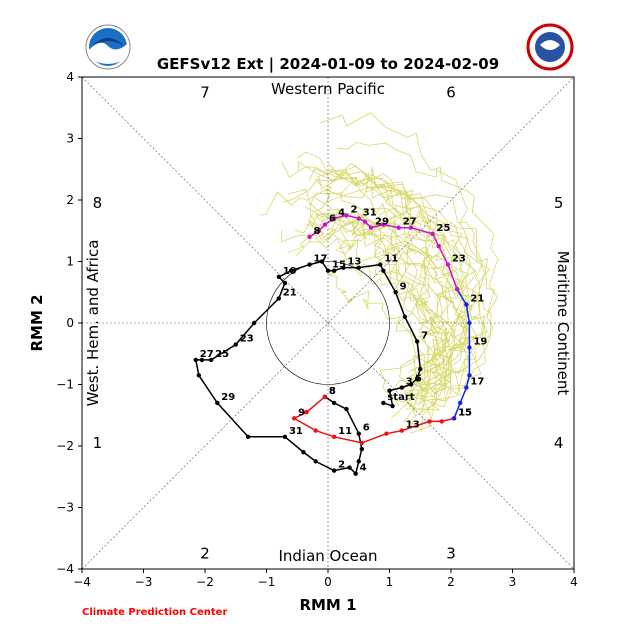 This screenshot has height=640, width=640. What do you see at coordinates (205, 582) in the screenshot?
I see `x-tick-label: −2` at bounding box center [205, 582].